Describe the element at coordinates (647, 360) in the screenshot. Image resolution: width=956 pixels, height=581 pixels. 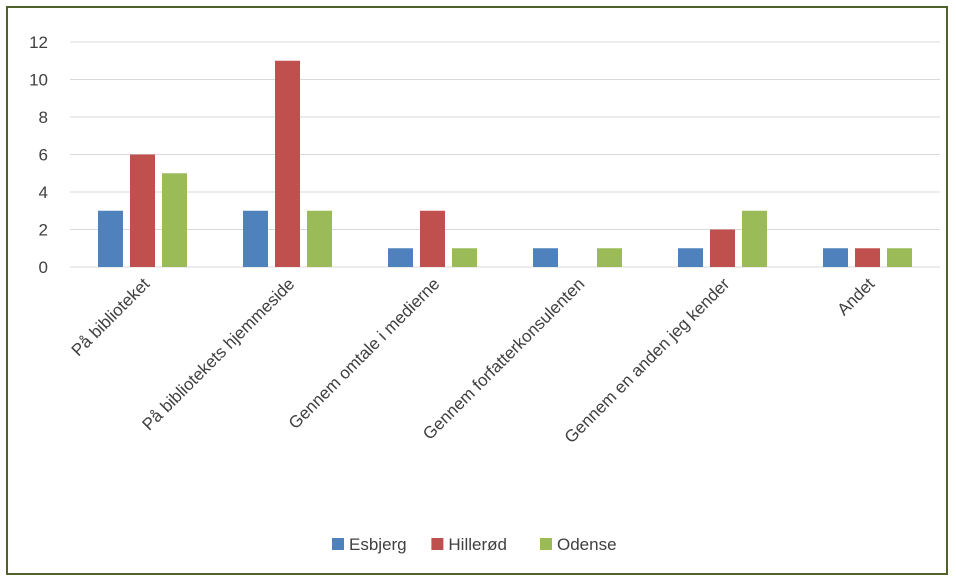
I see `x-category-label: Gennem en anden jeg kender` at that location.